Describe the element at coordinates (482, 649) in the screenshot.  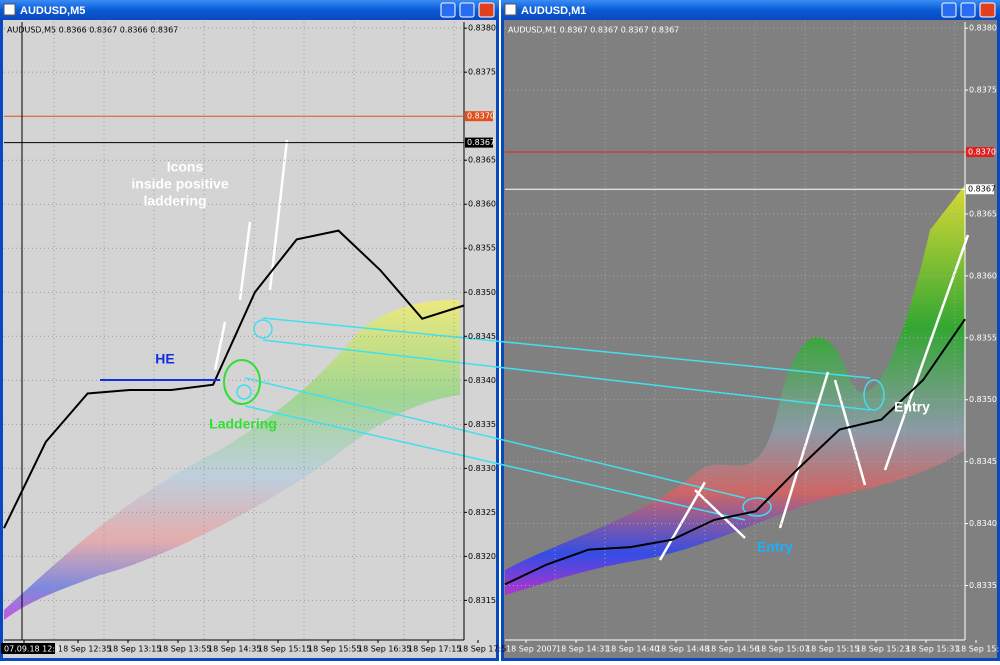
I see `time-label: 18 Sep 17:5` at that location.